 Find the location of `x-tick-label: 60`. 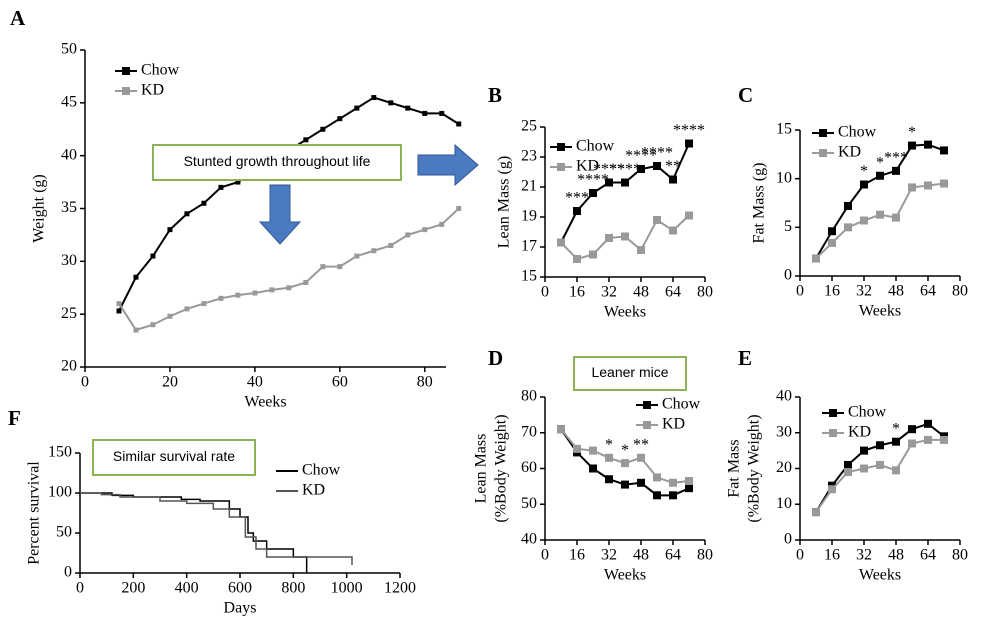

x-tick-label: 60 is located at coordinates (340, 382).